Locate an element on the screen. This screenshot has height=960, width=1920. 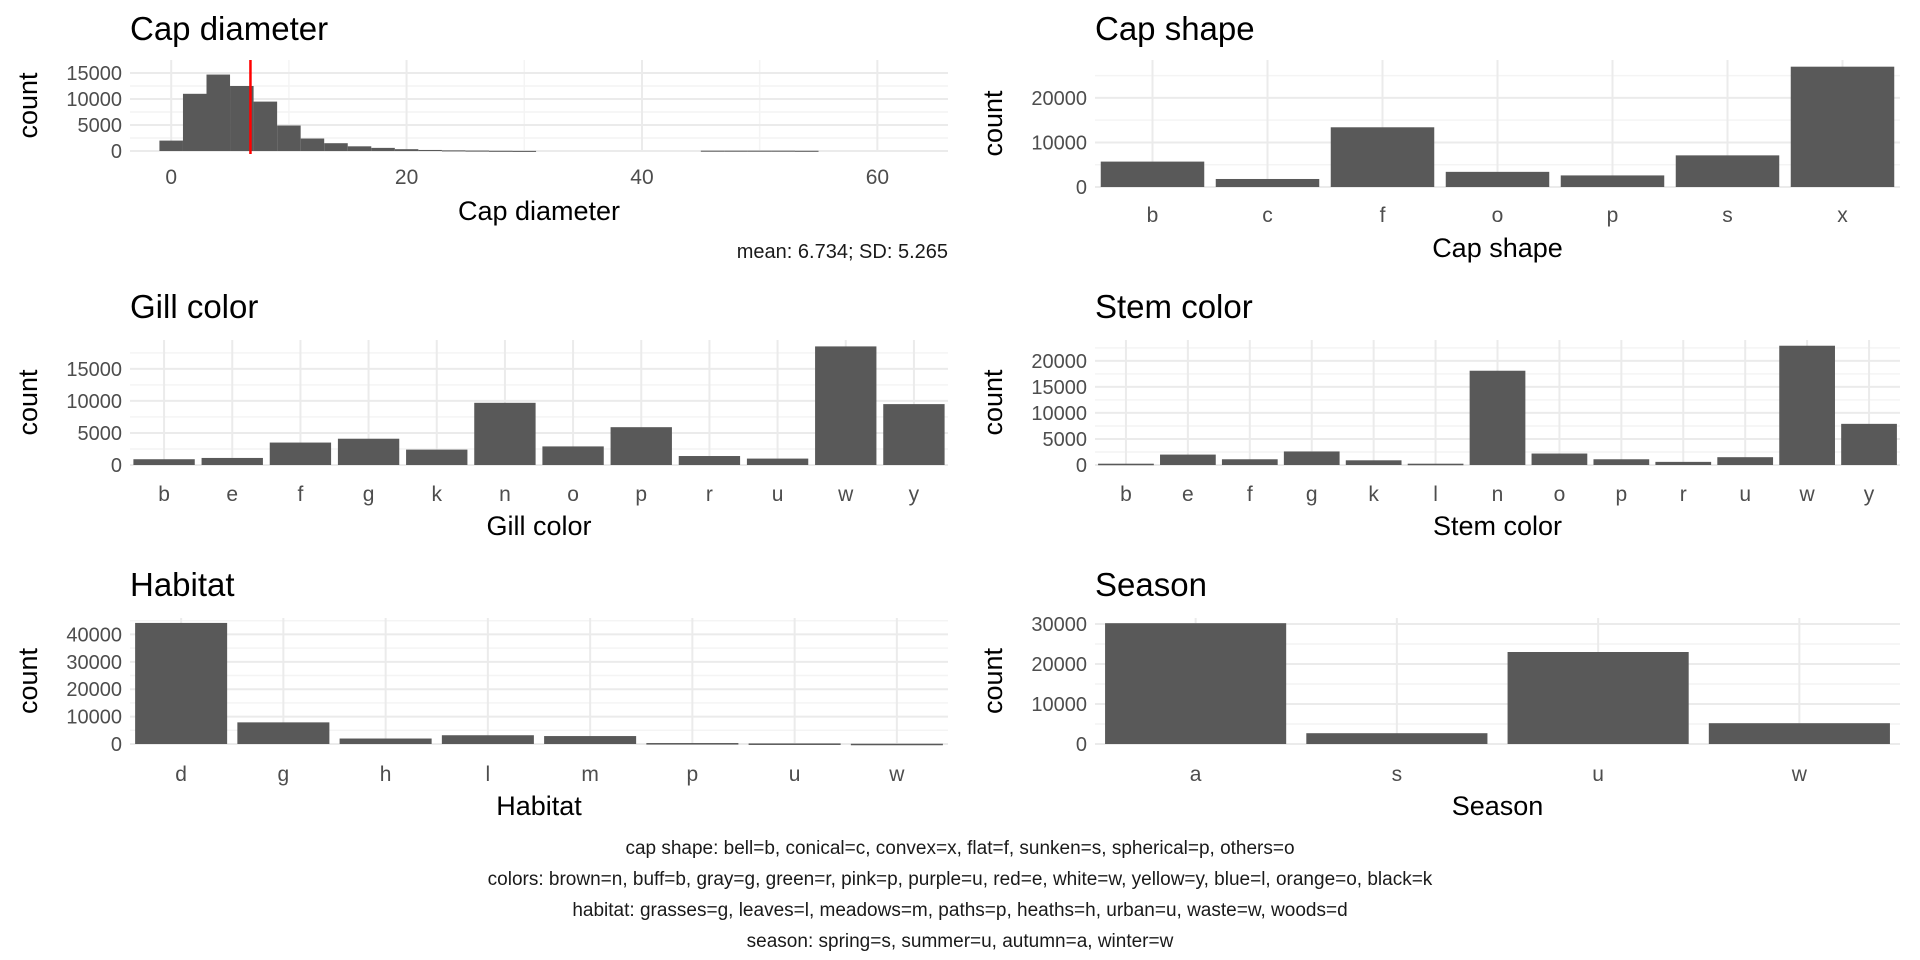
x-tick-label: 60 is located at coordinates (877, 177).